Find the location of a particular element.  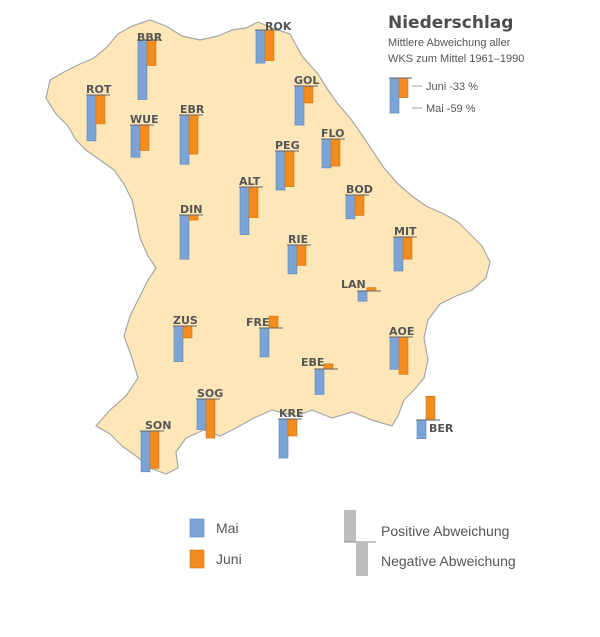

station-label: WUE is located at coordinates (144, 119).